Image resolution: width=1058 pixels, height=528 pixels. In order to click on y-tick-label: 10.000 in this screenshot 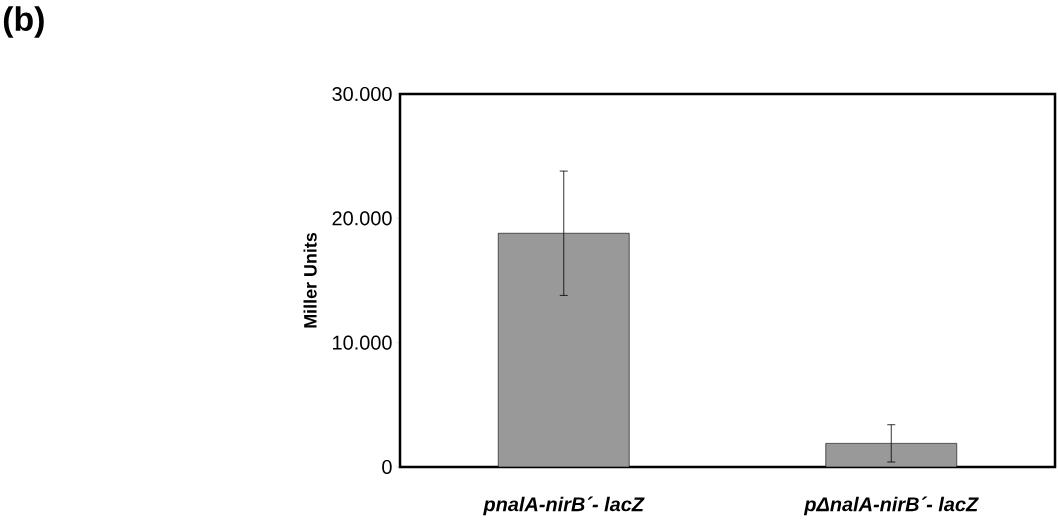, I will do `click(362, 342)`.